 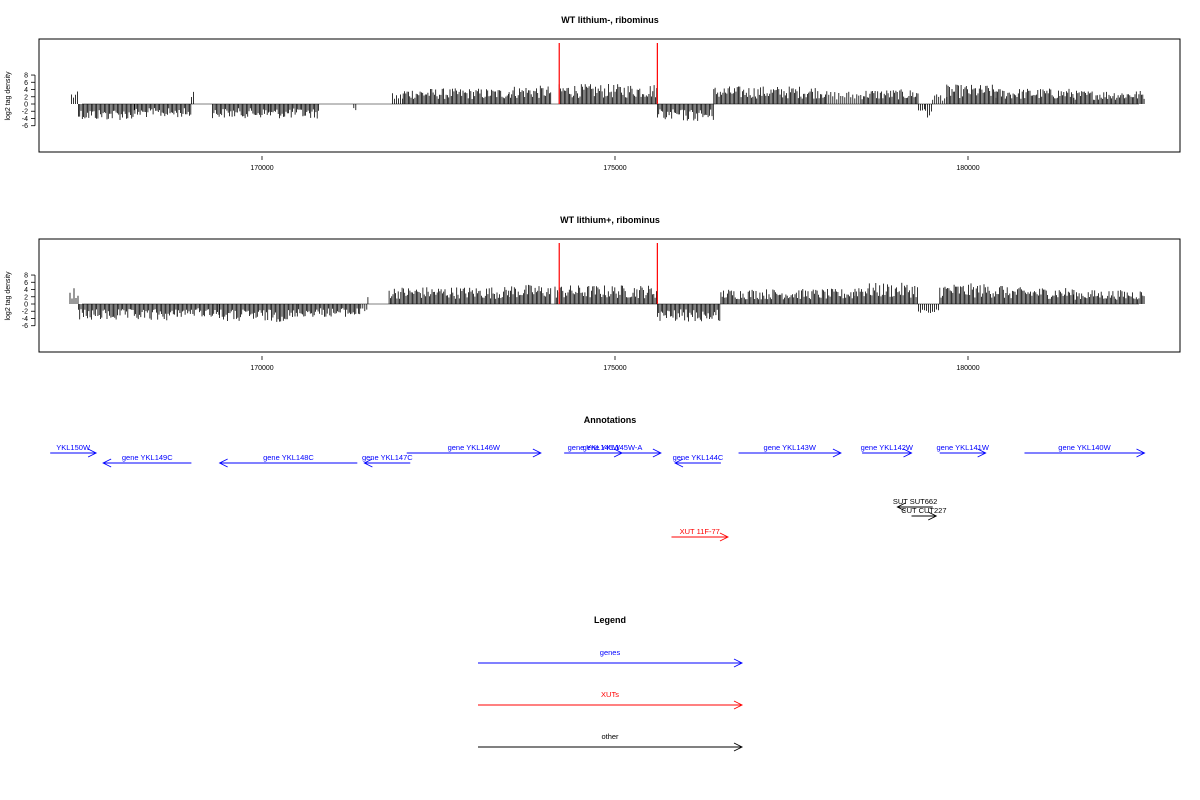 What do you see at coordinates (474, 447) in the screenshot?
I see `feature-label: gene YKL146W` at bounding box center [474, 447].